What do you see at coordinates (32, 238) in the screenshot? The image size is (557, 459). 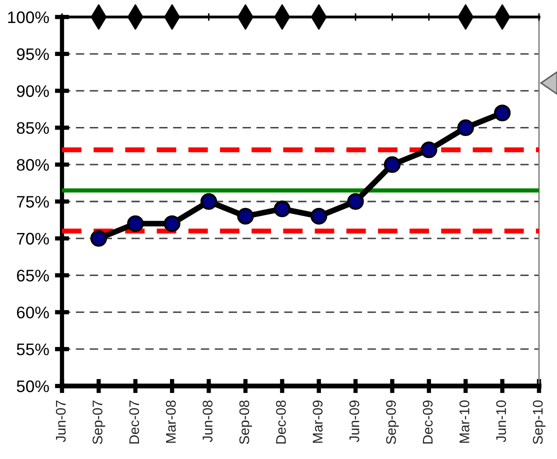 I see `y-tick-label: 70%` at bounding box center [32, 238].